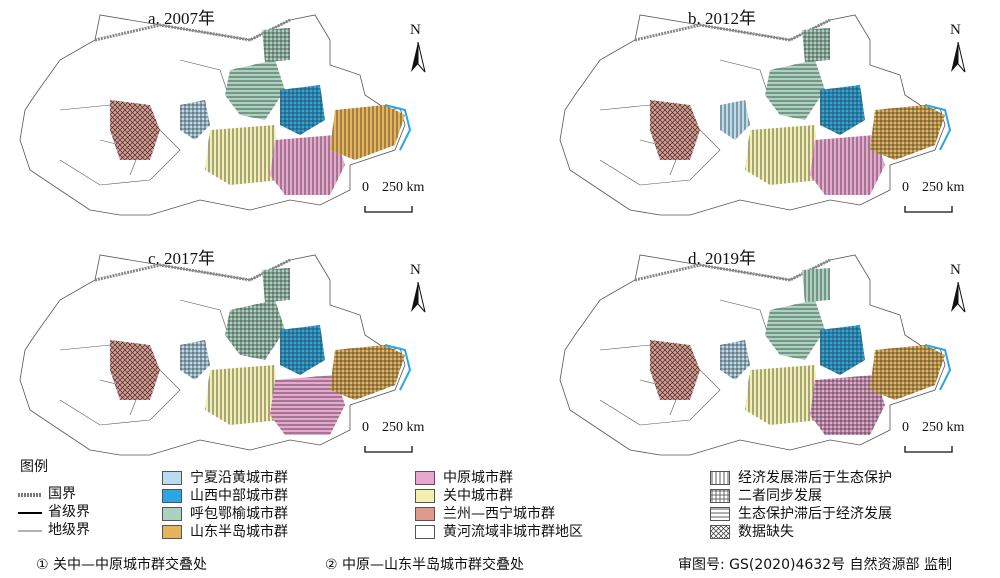 Image resolution: width=1000 pixels, height=578 pixels. Describe the element at coordinates (182, 18) in the screenshot. I see `panel-title: a. 2007年` at that location.